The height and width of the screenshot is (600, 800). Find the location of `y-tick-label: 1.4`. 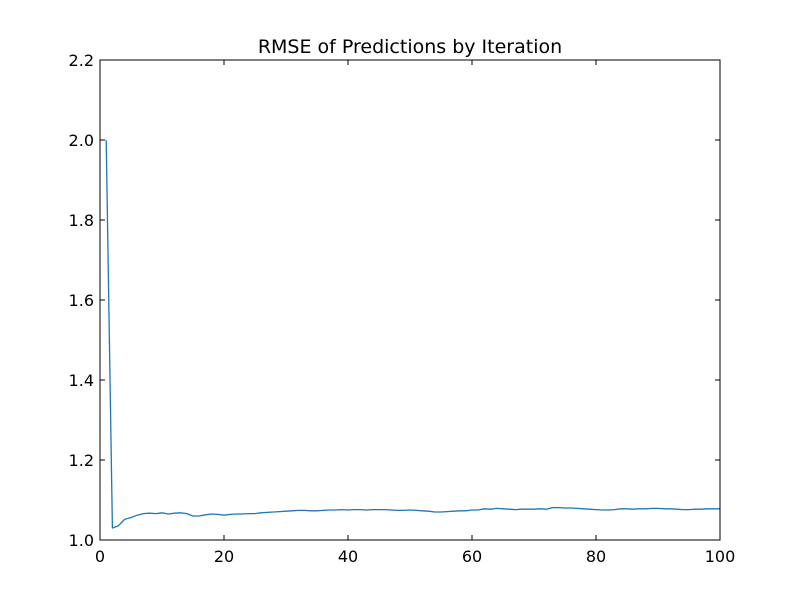

y-tick-label: 1.4 is located at coordinates (81, 380).